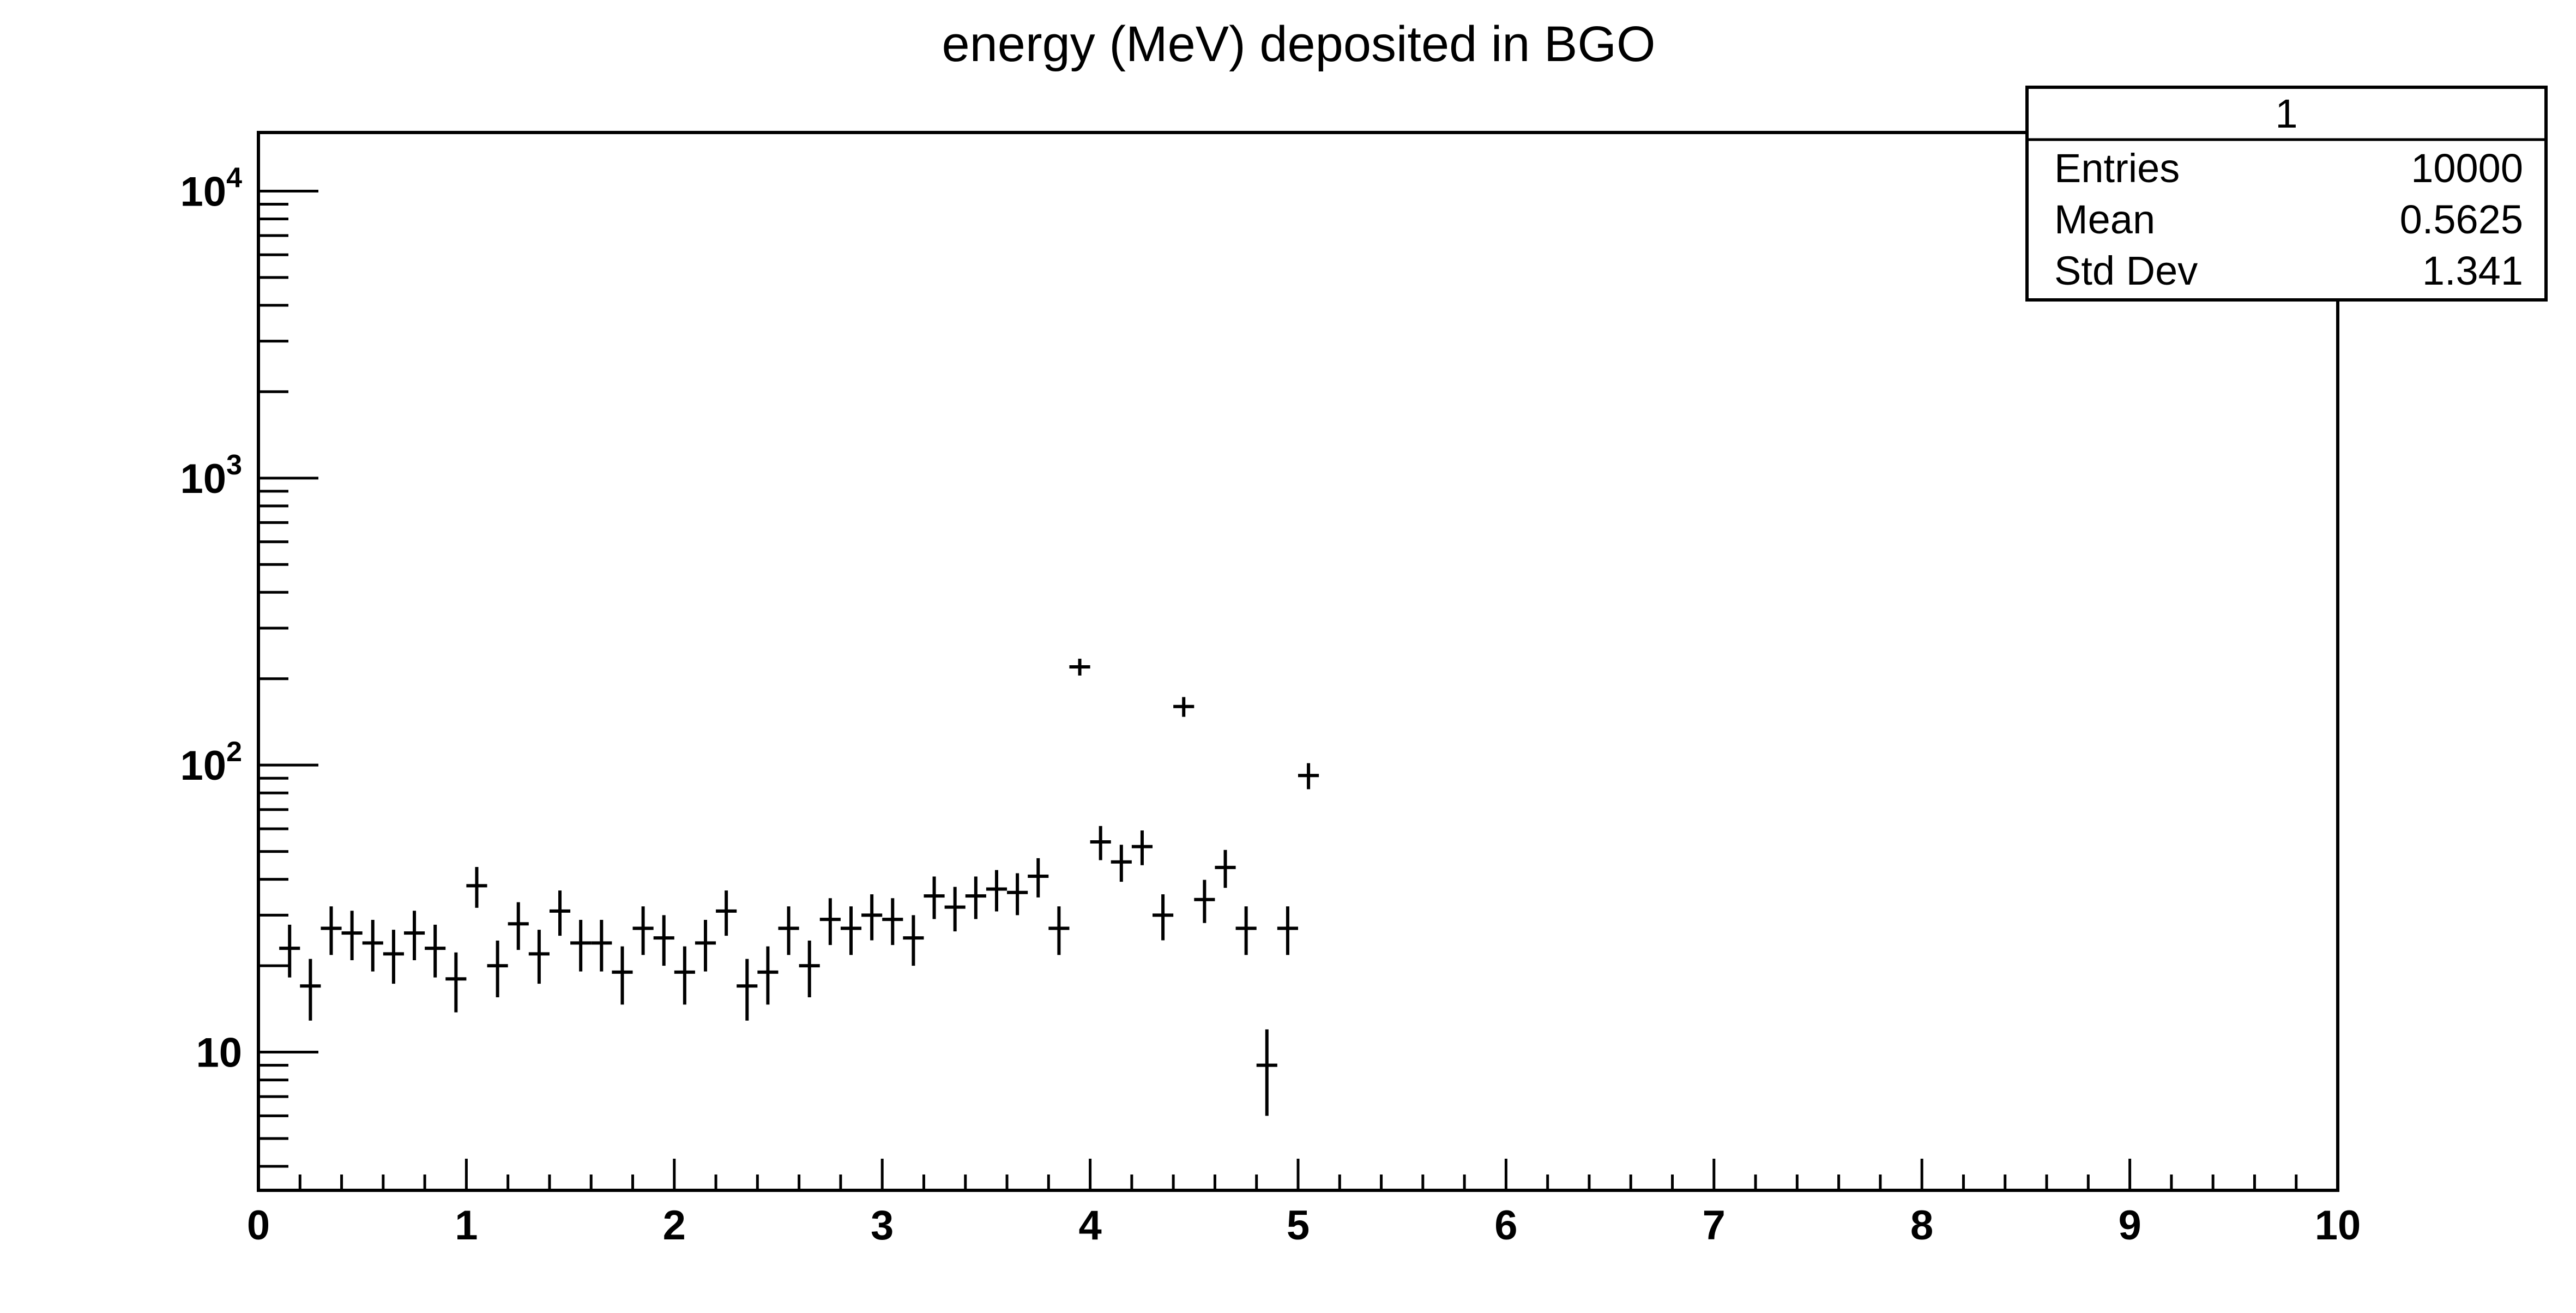 This screenshot has height=1313, width=2576. What do you see at coordinates (799, 888) in the screenshot?
I see `data-points` at bounding box center [799, 888].